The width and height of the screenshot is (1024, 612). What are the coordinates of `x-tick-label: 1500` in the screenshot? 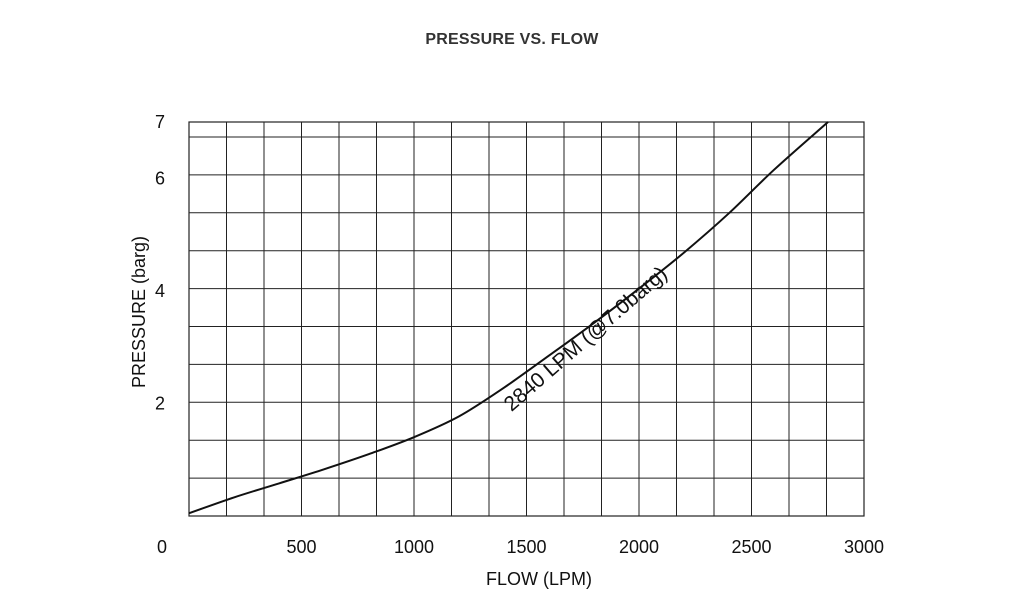 It's located at (526, 547).